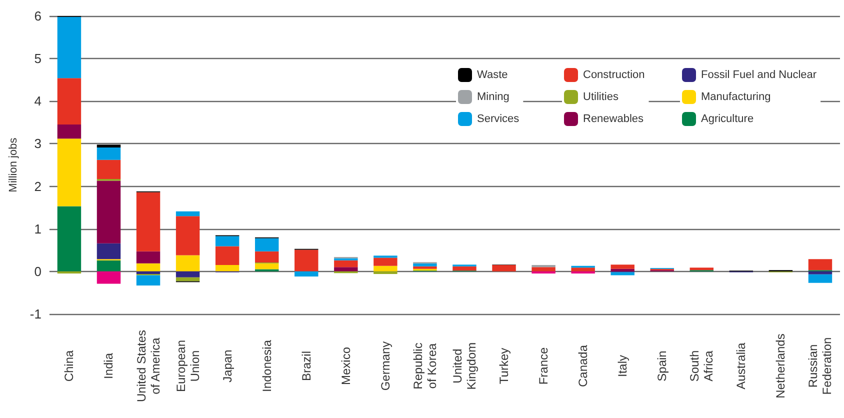  What do you see at coordinates (464, 366) in the screenshot?
I see `x-tick-label: United Kingdom` at bounding box center [464, 366].